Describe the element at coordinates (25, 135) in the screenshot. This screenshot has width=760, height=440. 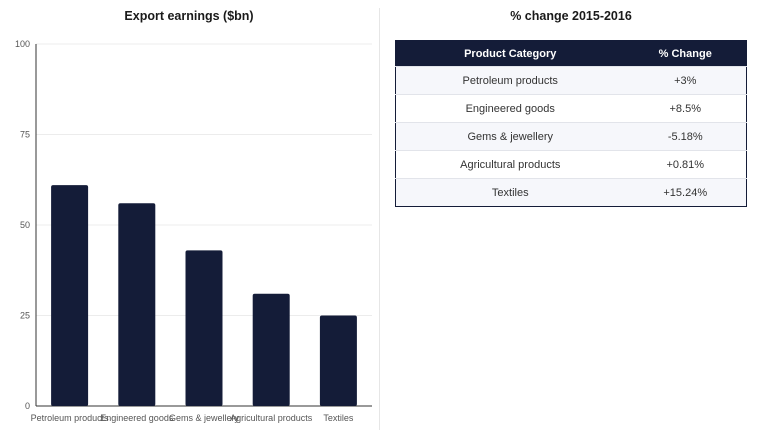
I see `y-tick-label: 75` at that location.